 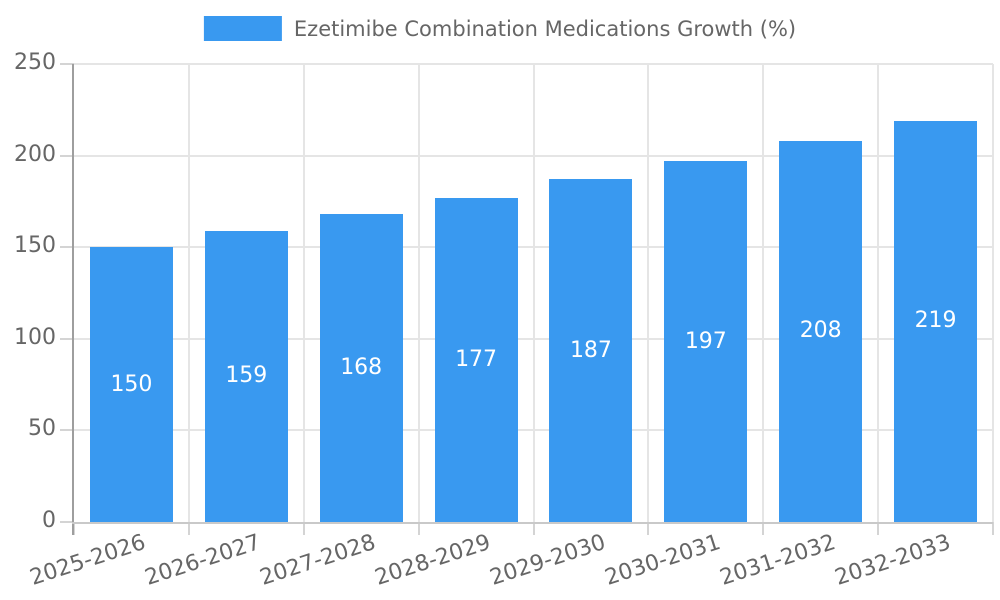 I want to click on bar-value-label: 168, so click(x=361, y=368).